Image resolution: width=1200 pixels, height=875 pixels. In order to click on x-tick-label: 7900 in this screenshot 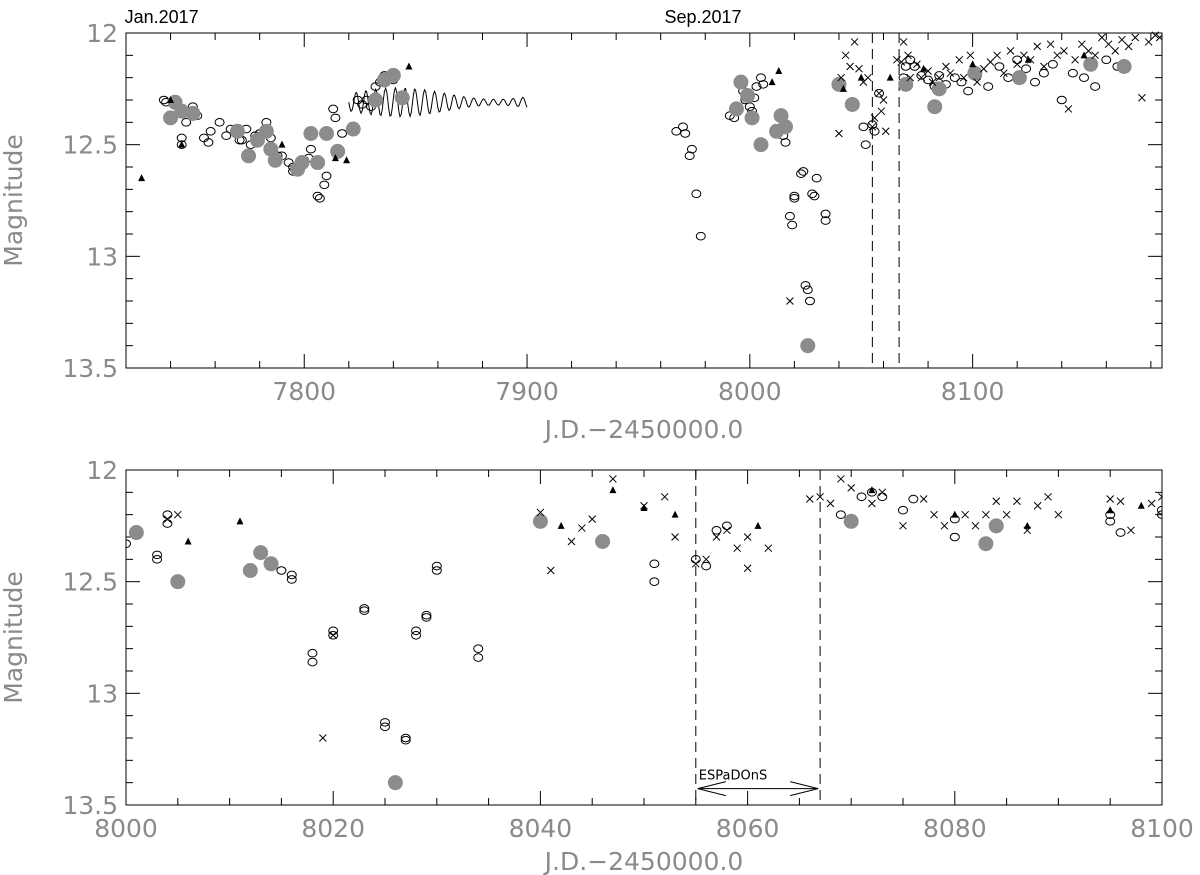, I will do `click(527, 391)`.